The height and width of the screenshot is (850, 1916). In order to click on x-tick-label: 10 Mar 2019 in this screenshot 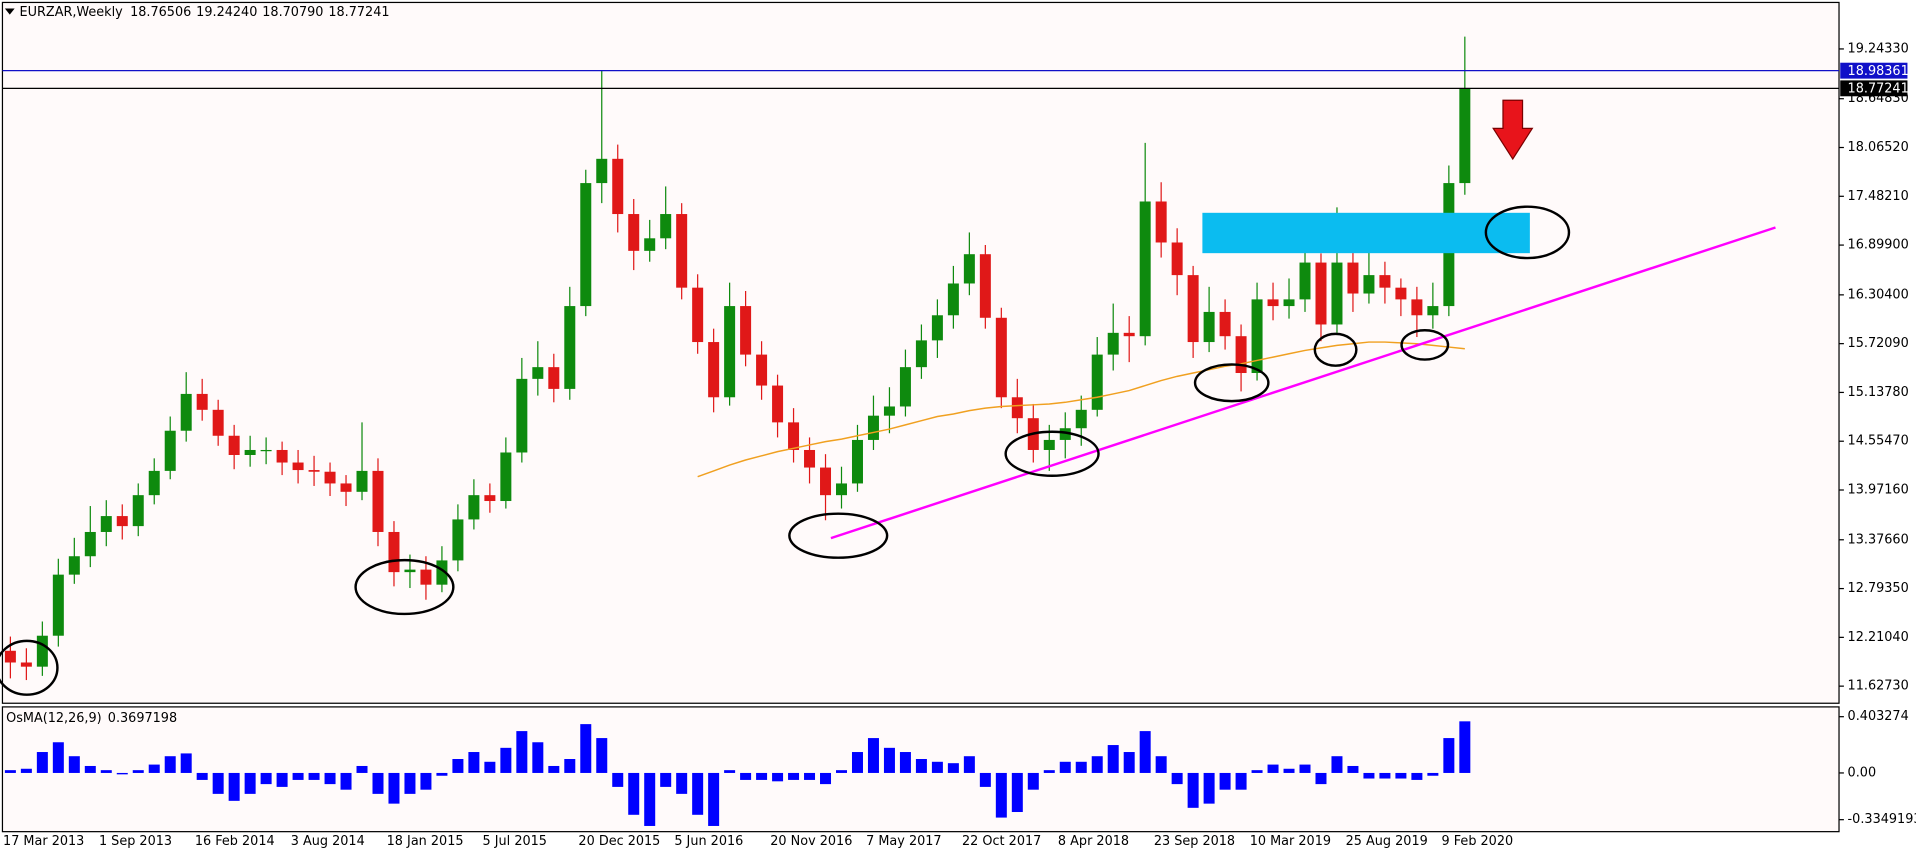, I will do `click(1290, 841)`.